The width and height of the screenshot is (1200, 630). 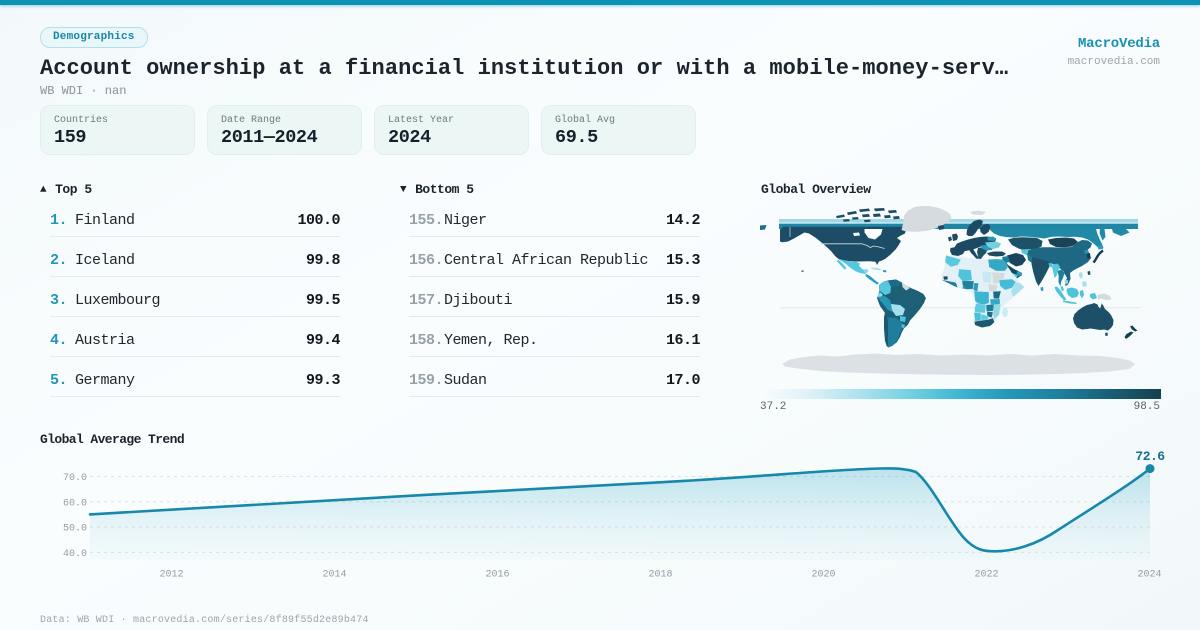 What do you see at coordinates (1149, 575) in the screenshot?
I see `svg-text: 2024` at bounding box center [1149, 575].